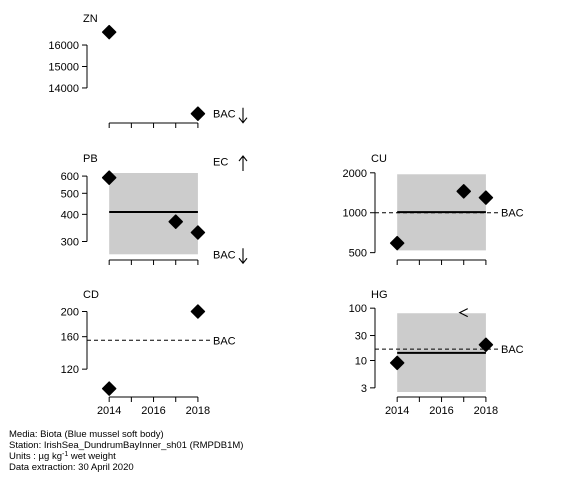  Describe the element at coordinates (148, 353) in the screenshot. I see `panel-cd: BAC 2014 2016 2018 120 160 200 CD` at that location.